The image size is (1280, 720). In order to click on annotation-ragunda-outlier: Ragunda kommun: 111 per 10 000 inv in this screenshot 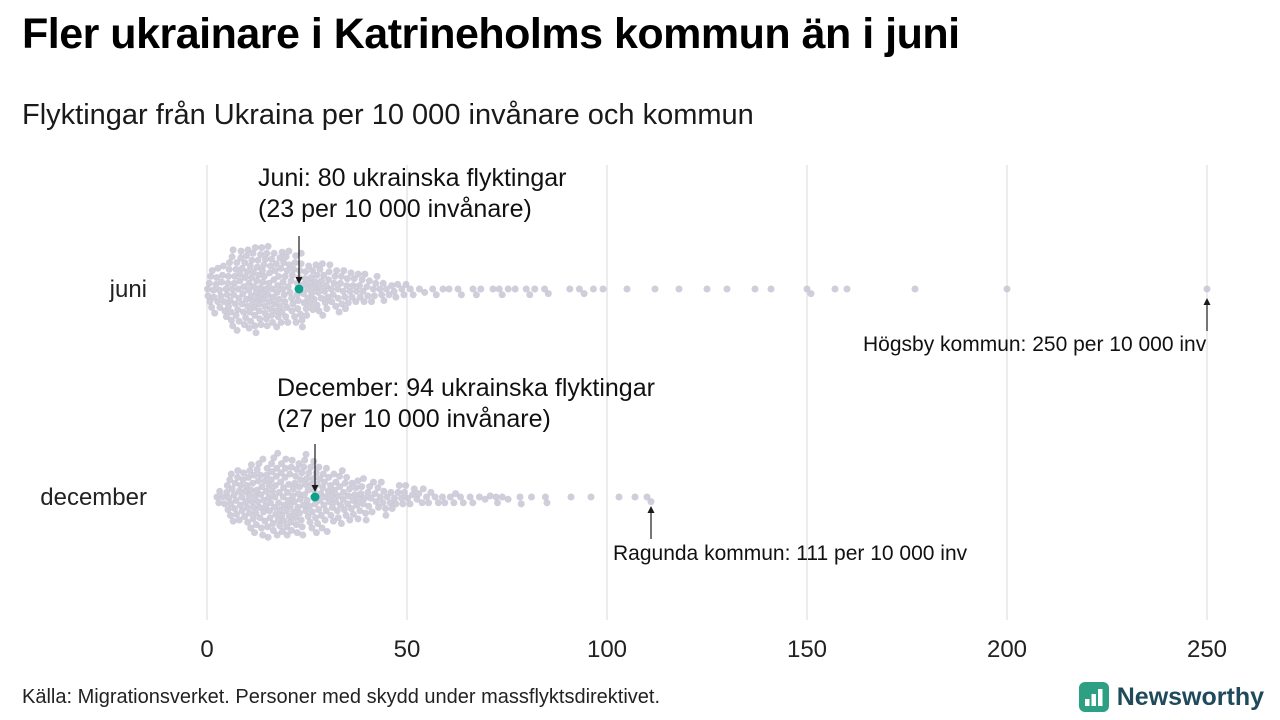, I will do `click(790, 553)`.